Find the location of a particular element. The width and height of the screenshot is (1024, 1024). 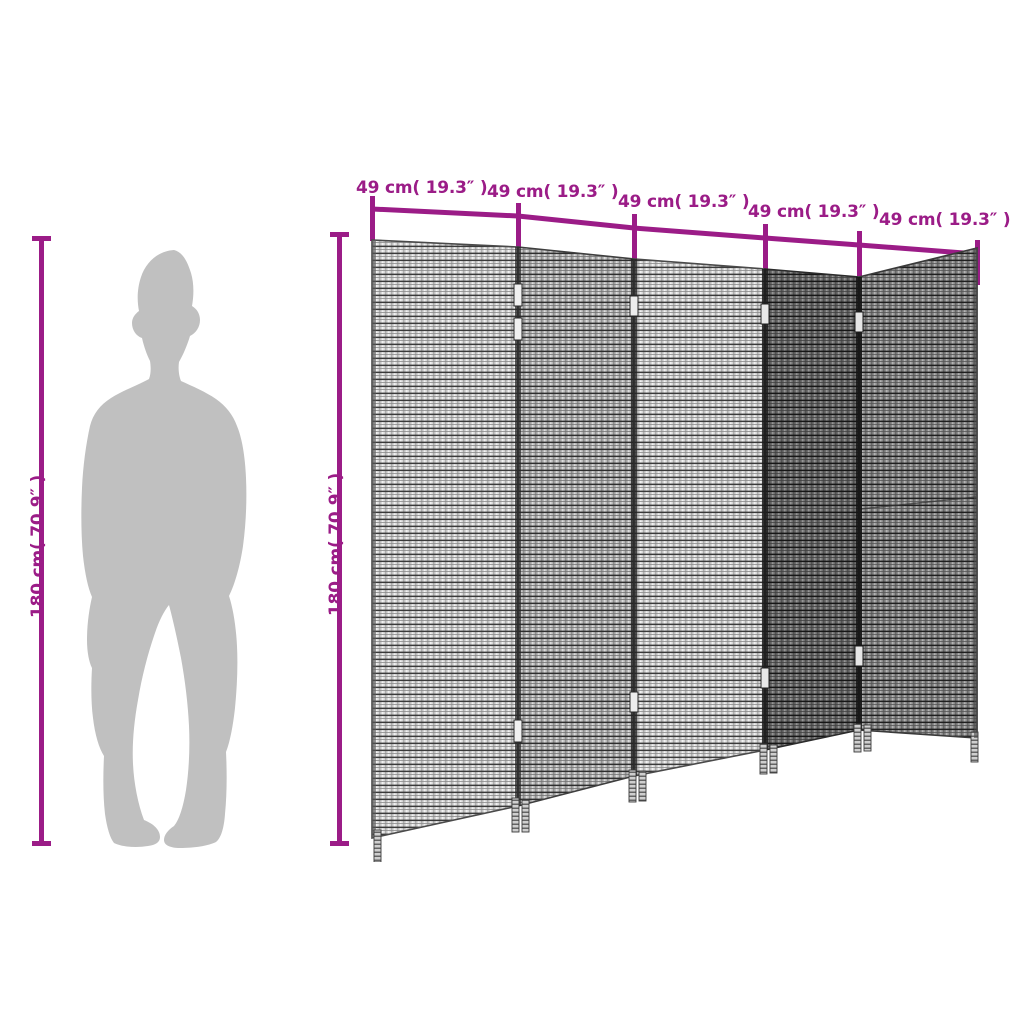

panel-2-width-label: 49 cm( 19.3″ ) is located at coordinates (553, 192).